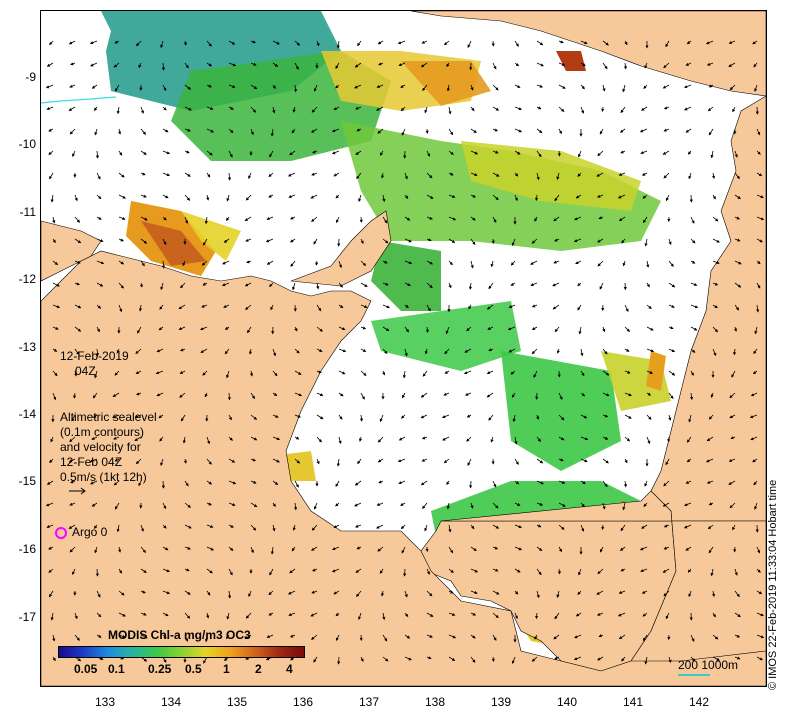 The image size is (792, 716). I want to click on argo-marker-icon, so click(61, 533).